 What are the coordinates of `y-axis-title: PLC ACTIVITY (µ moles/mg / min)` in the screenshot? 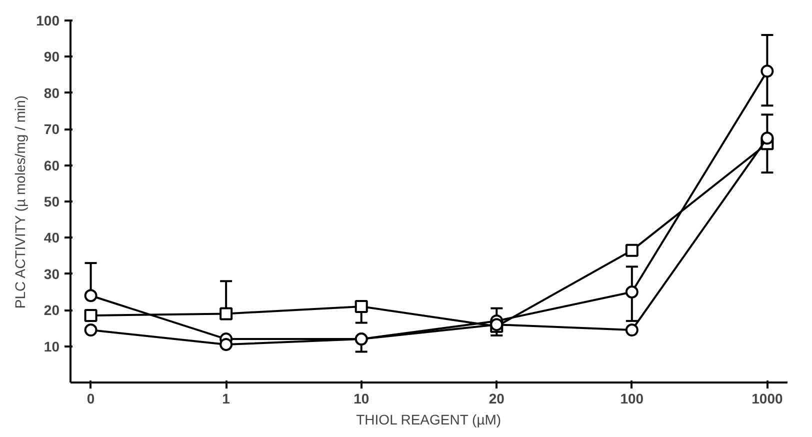 It's located at (20, 202).